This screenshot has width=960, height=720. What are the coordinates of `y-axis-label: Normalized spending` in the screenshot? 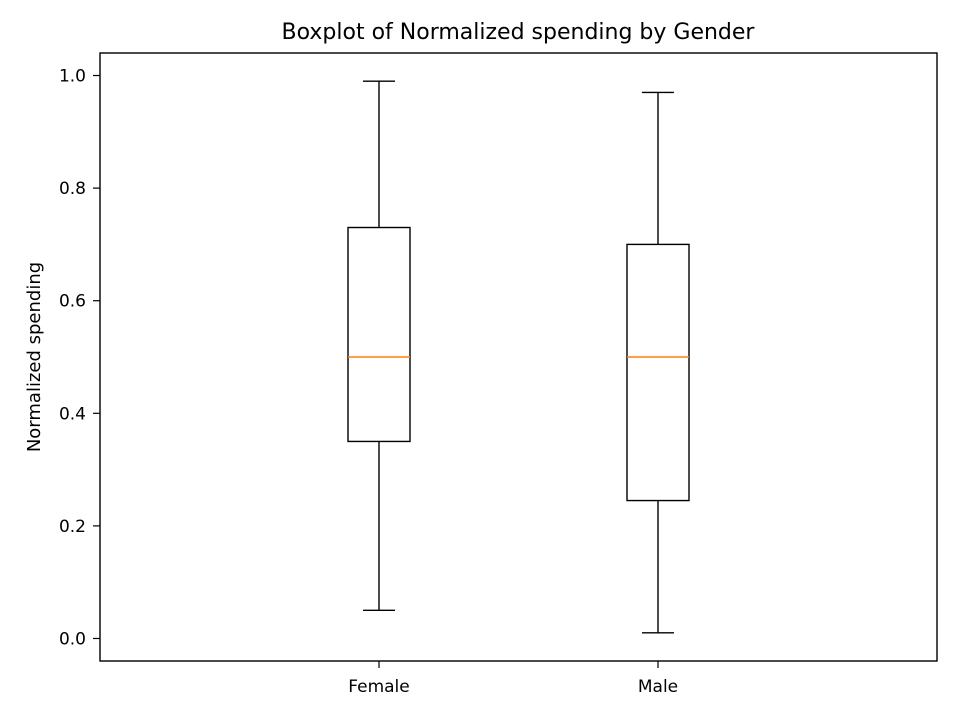 It's located at (34, 357).